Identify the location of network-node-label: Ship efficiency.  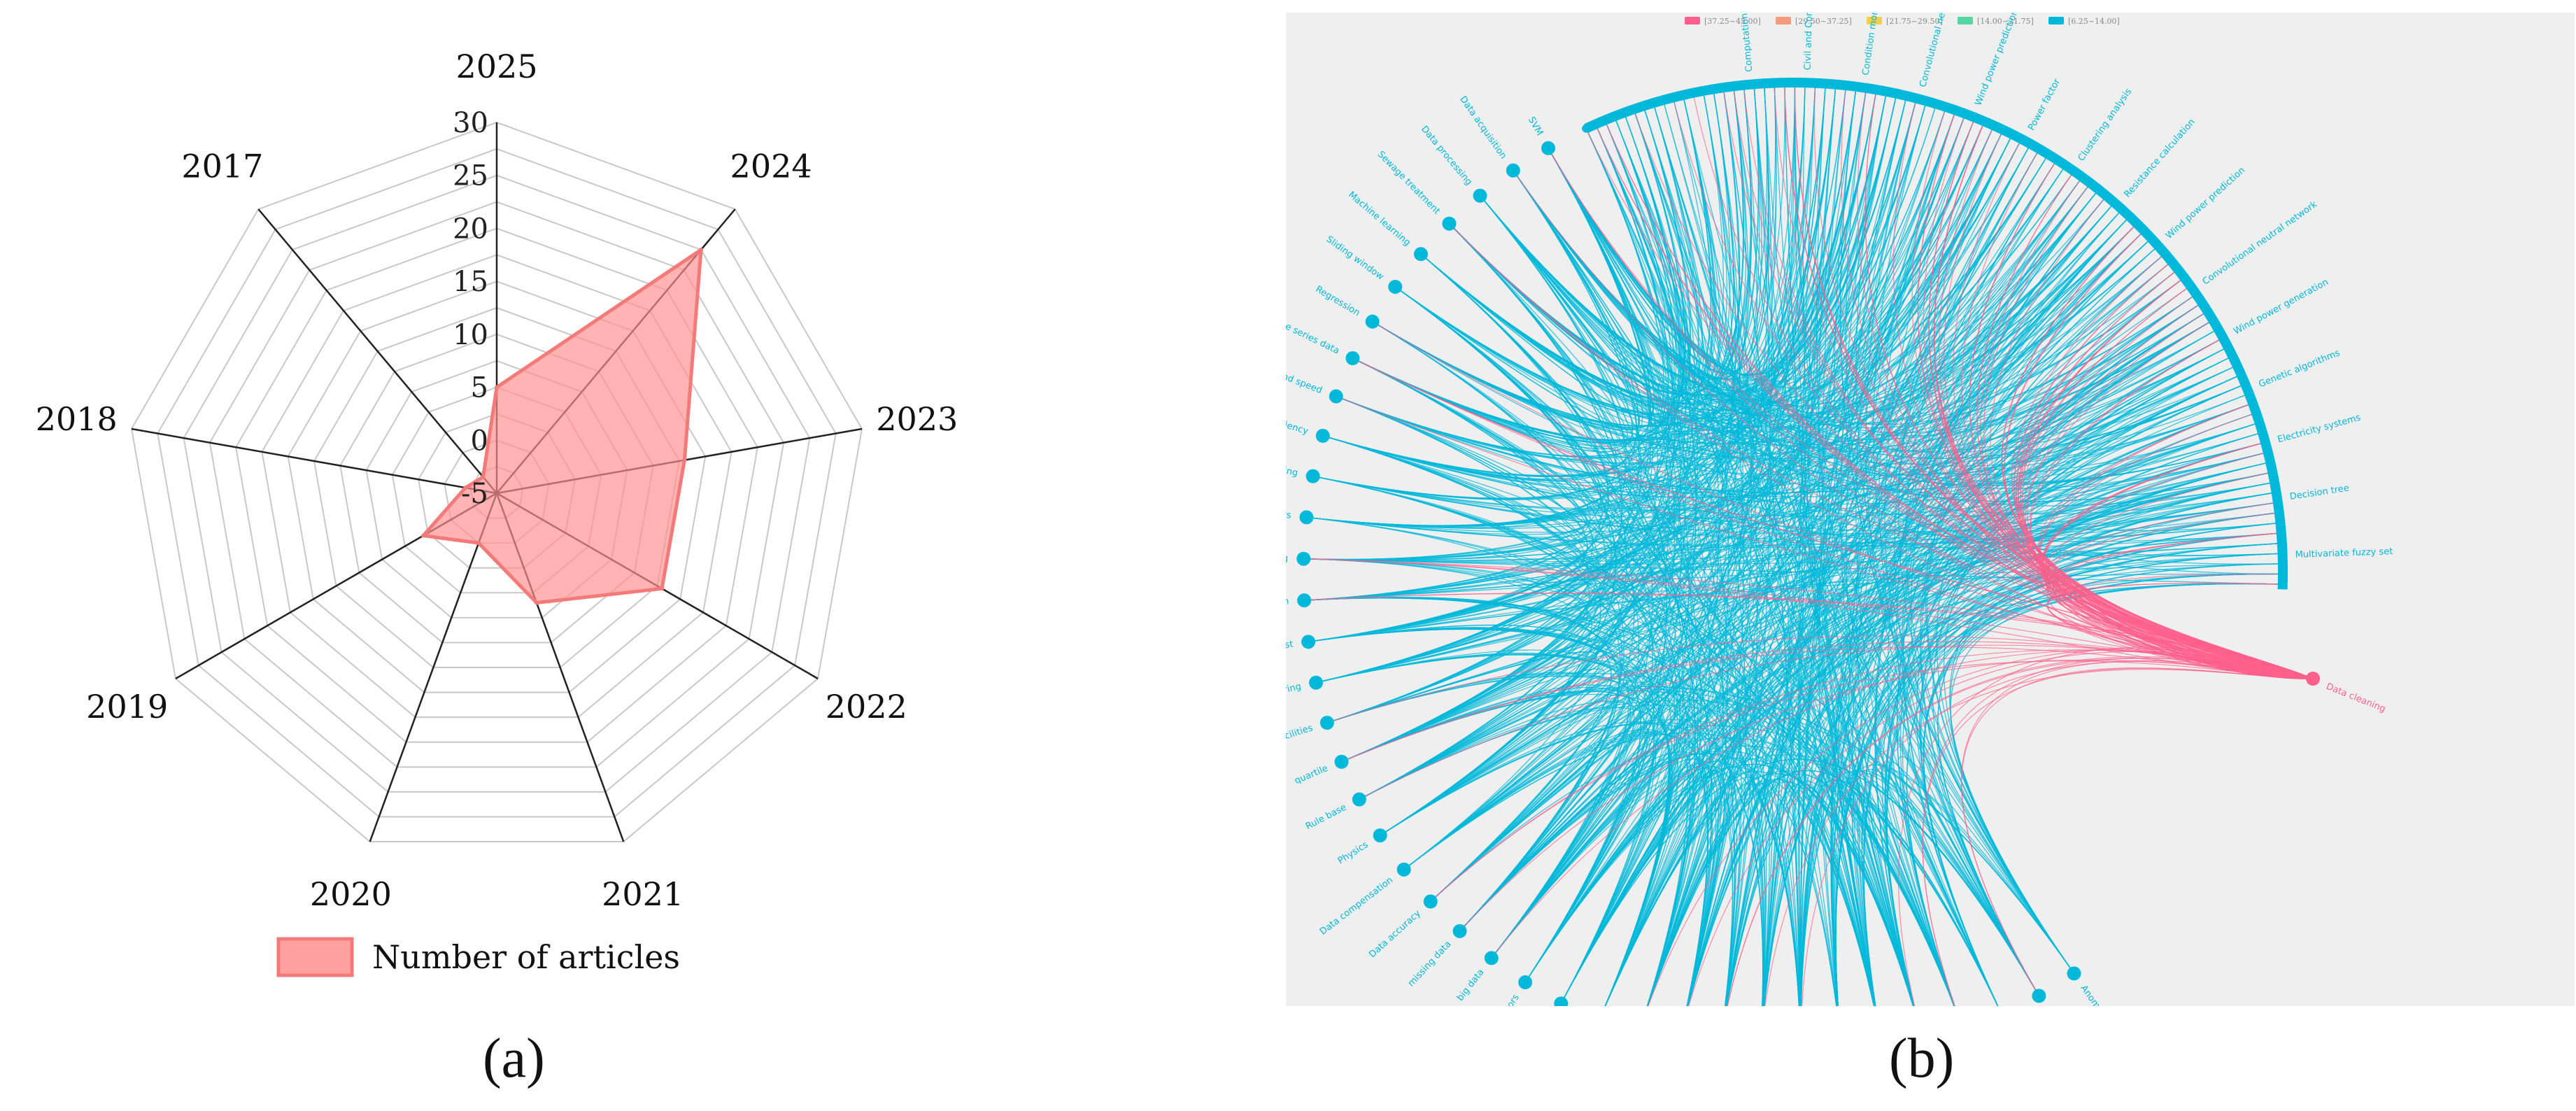
(1298, 423).